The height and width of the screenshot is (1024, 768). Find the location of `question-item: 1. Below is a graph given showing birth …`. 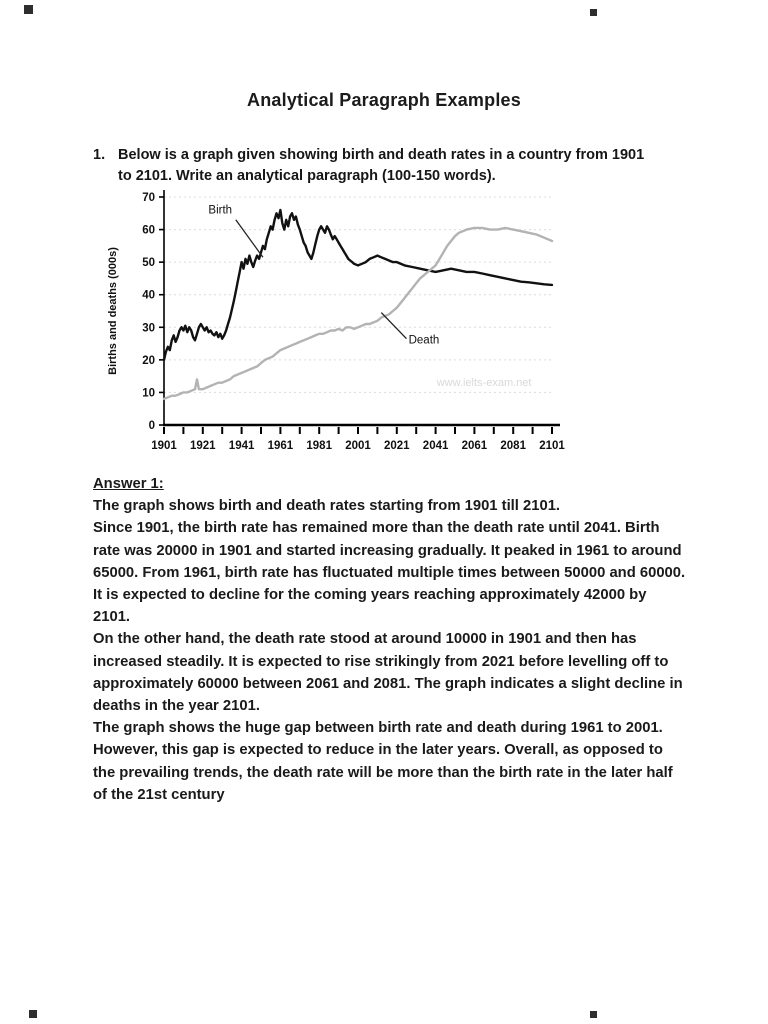

question-item: 1. Below is a graph given showing birth … is located at coordinates (385, 166).